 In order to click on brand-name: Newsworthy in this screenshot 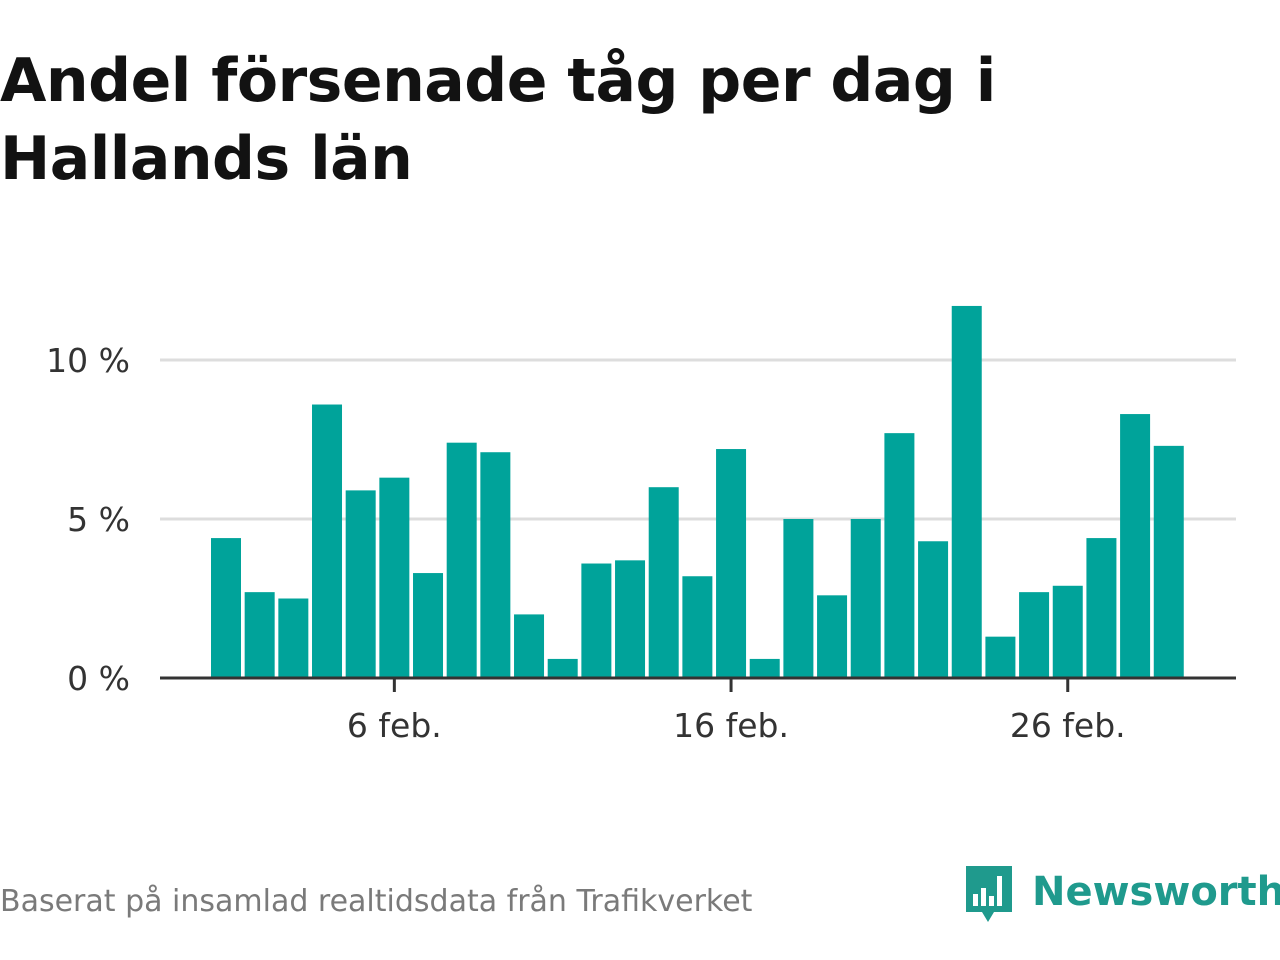, I will do `click(1156, 892)`.